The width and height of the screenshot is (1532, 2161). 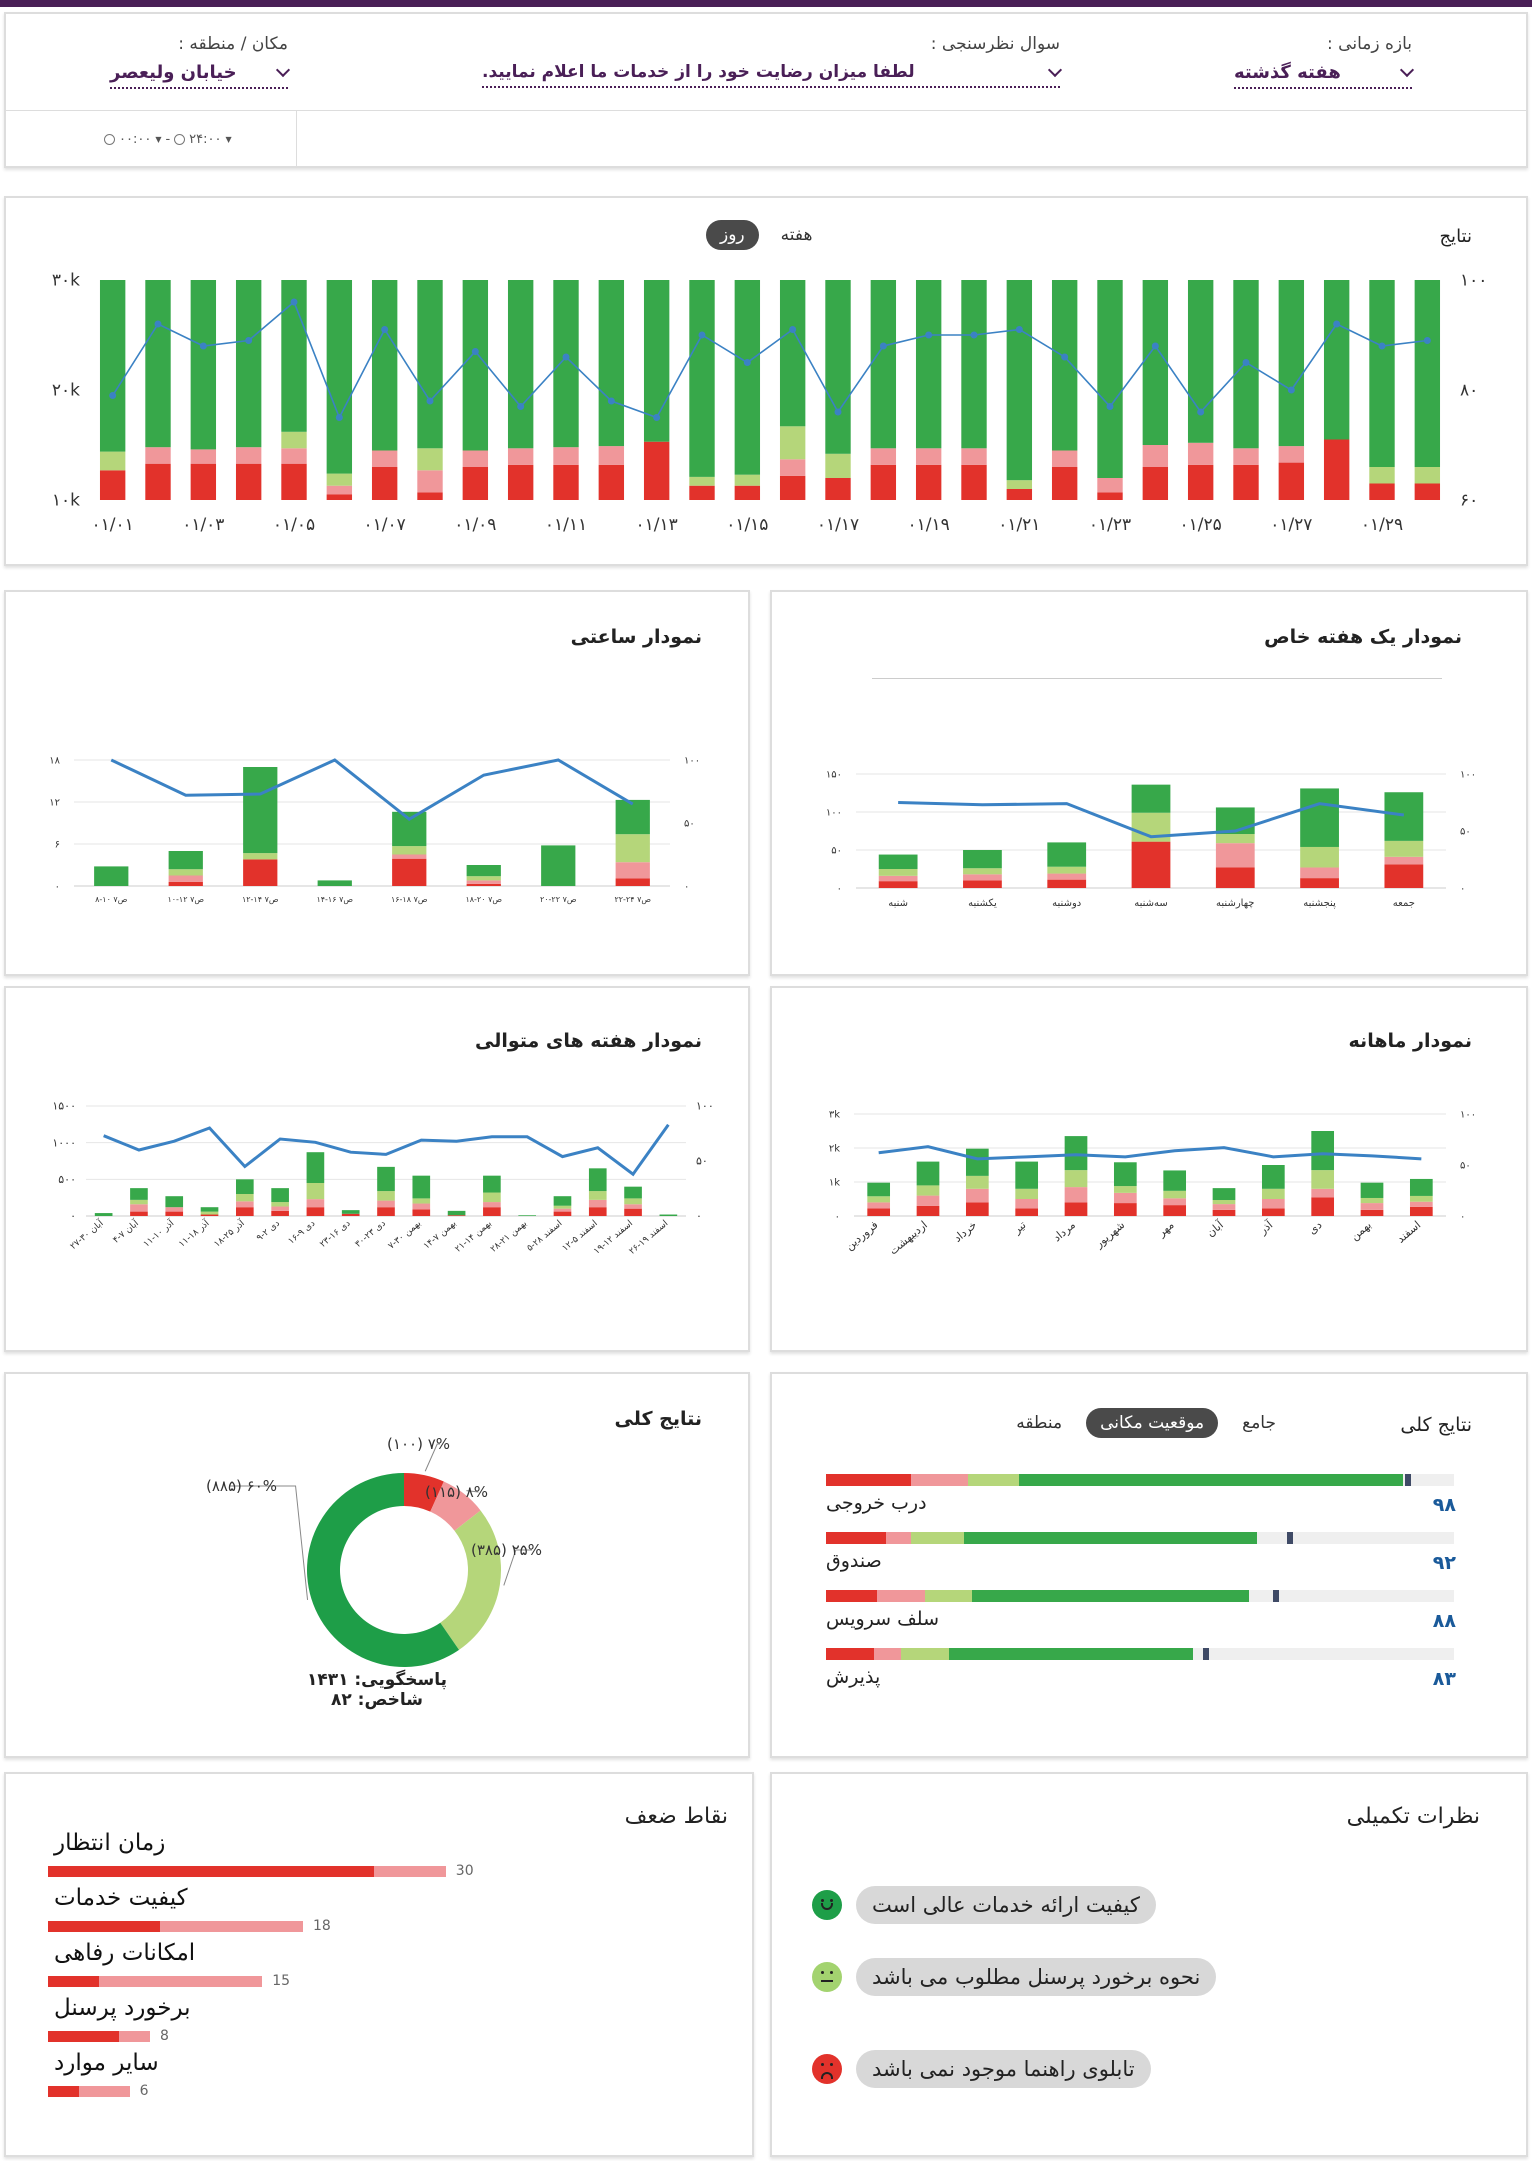 I want to click on period-select: هفته گذشته, so click(x=1324, y=75).